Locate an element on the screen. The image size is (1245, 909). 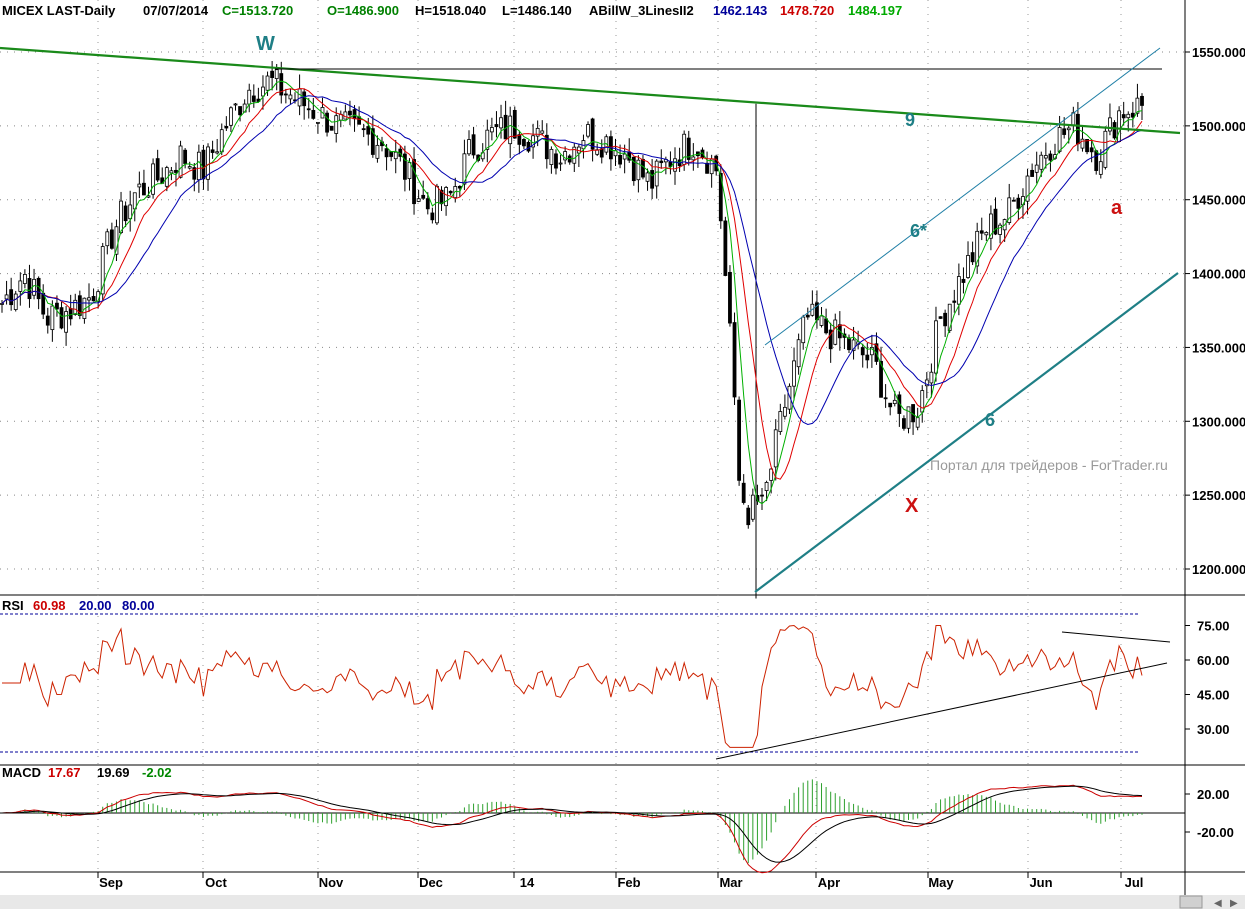
x-tick-label: May is located at coordinates (941, 882).